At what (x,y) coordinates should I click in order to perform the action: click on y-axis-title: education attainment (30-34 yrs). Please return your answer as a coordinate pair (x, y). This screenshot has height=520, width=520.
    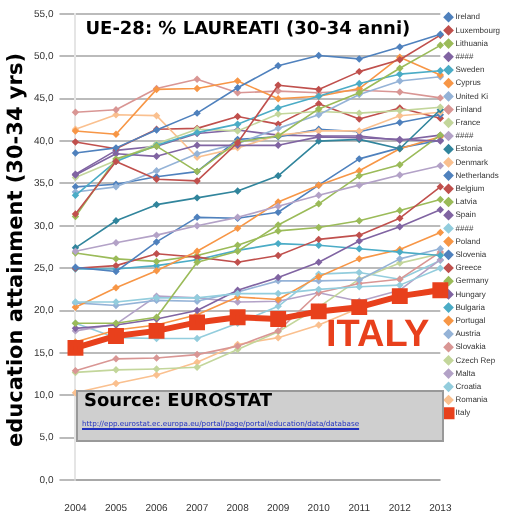
    Looking at the image, I should click on (16, 251).